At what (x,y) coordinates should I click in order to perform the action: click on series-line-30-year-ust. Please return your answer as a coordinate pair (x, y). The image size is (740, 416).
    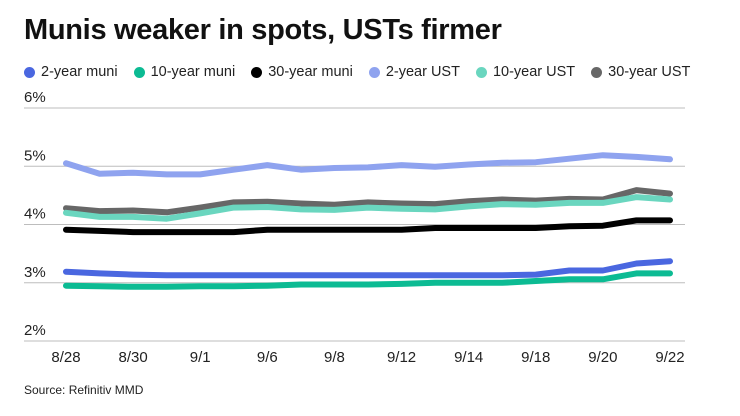
    Looking at the image, I should click on (368, 201).